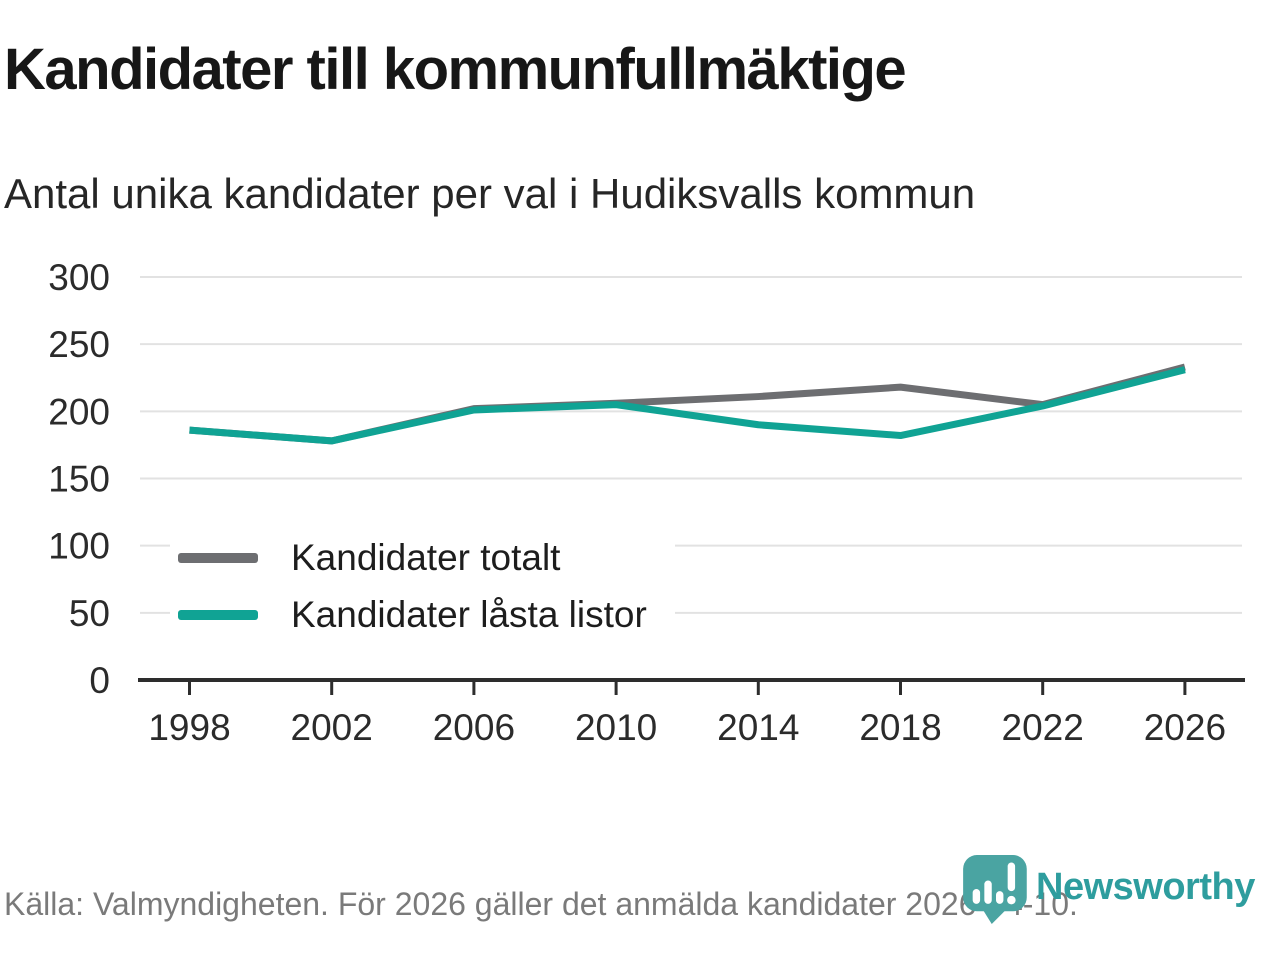  What do you see at coordinates (474, 727) in the screenshot?
I see `x-tick-label: 2006` at bounding box center [474, 727].